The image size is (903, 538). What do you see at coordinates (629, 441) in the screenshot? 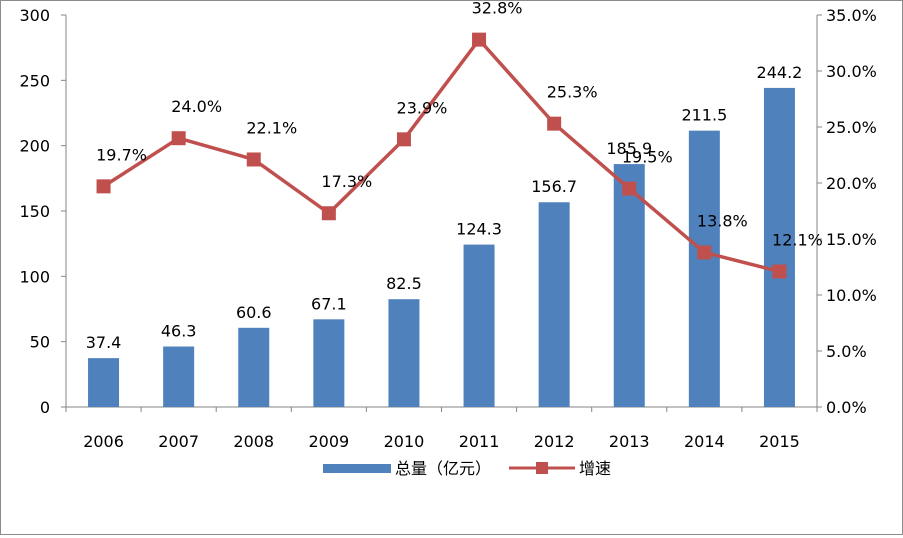
I see `x-axis-tick-label: 2013` at bounding box center [629, 441].